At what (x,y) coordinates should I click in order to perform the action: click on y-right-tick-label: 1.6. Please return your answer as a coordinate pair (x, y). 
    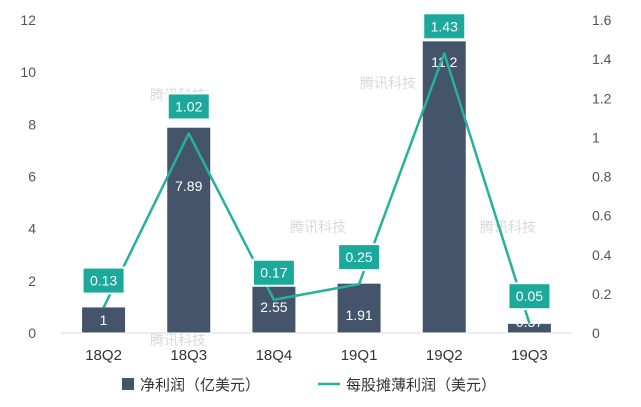
    Looking at the image, I should click on (602, 20).